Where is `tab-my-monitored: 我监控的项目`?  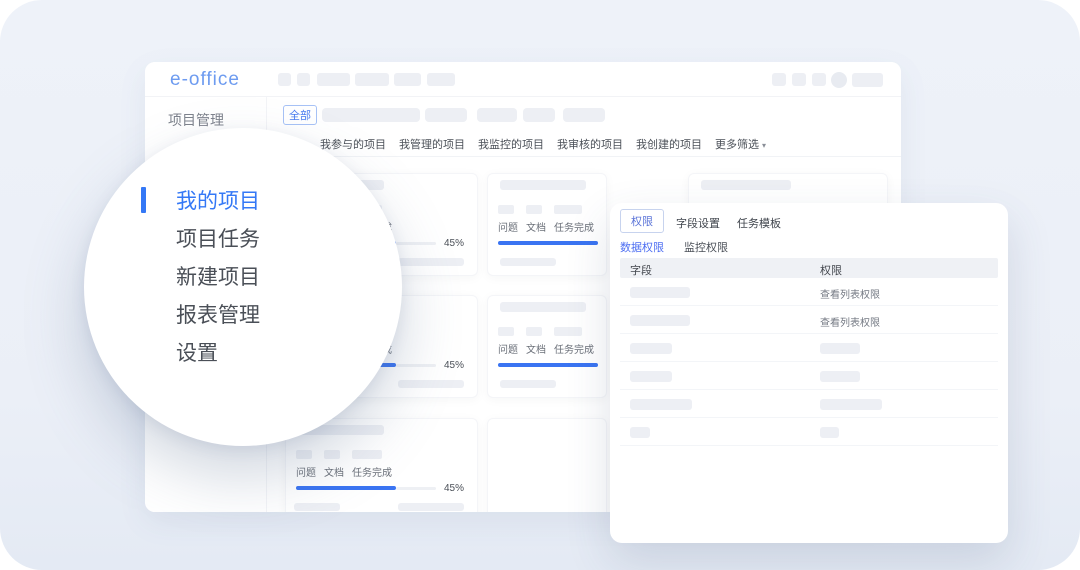 tab-my-monitored: 我监控的项目 is located at coordinates (511, 145).